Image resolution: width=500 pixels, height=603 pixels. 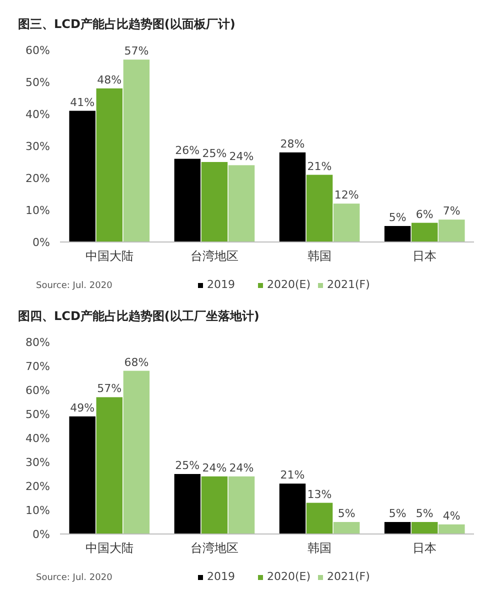 What do you see at coordinates (451, 211) in the screenshot?
I see `data-label: 7%` at bounding box center [451, 211].